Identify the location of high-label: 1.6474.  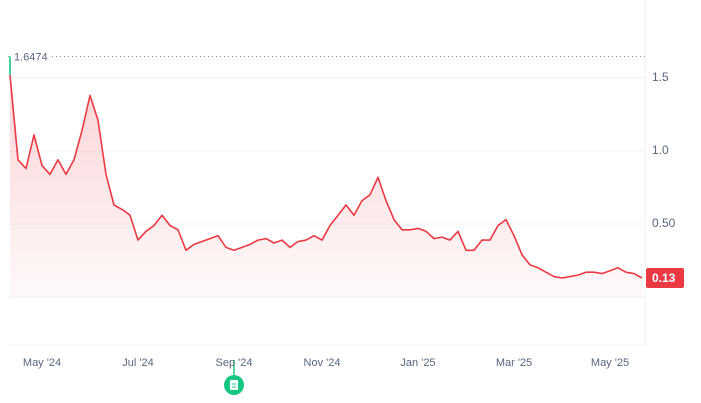
(31, 57).